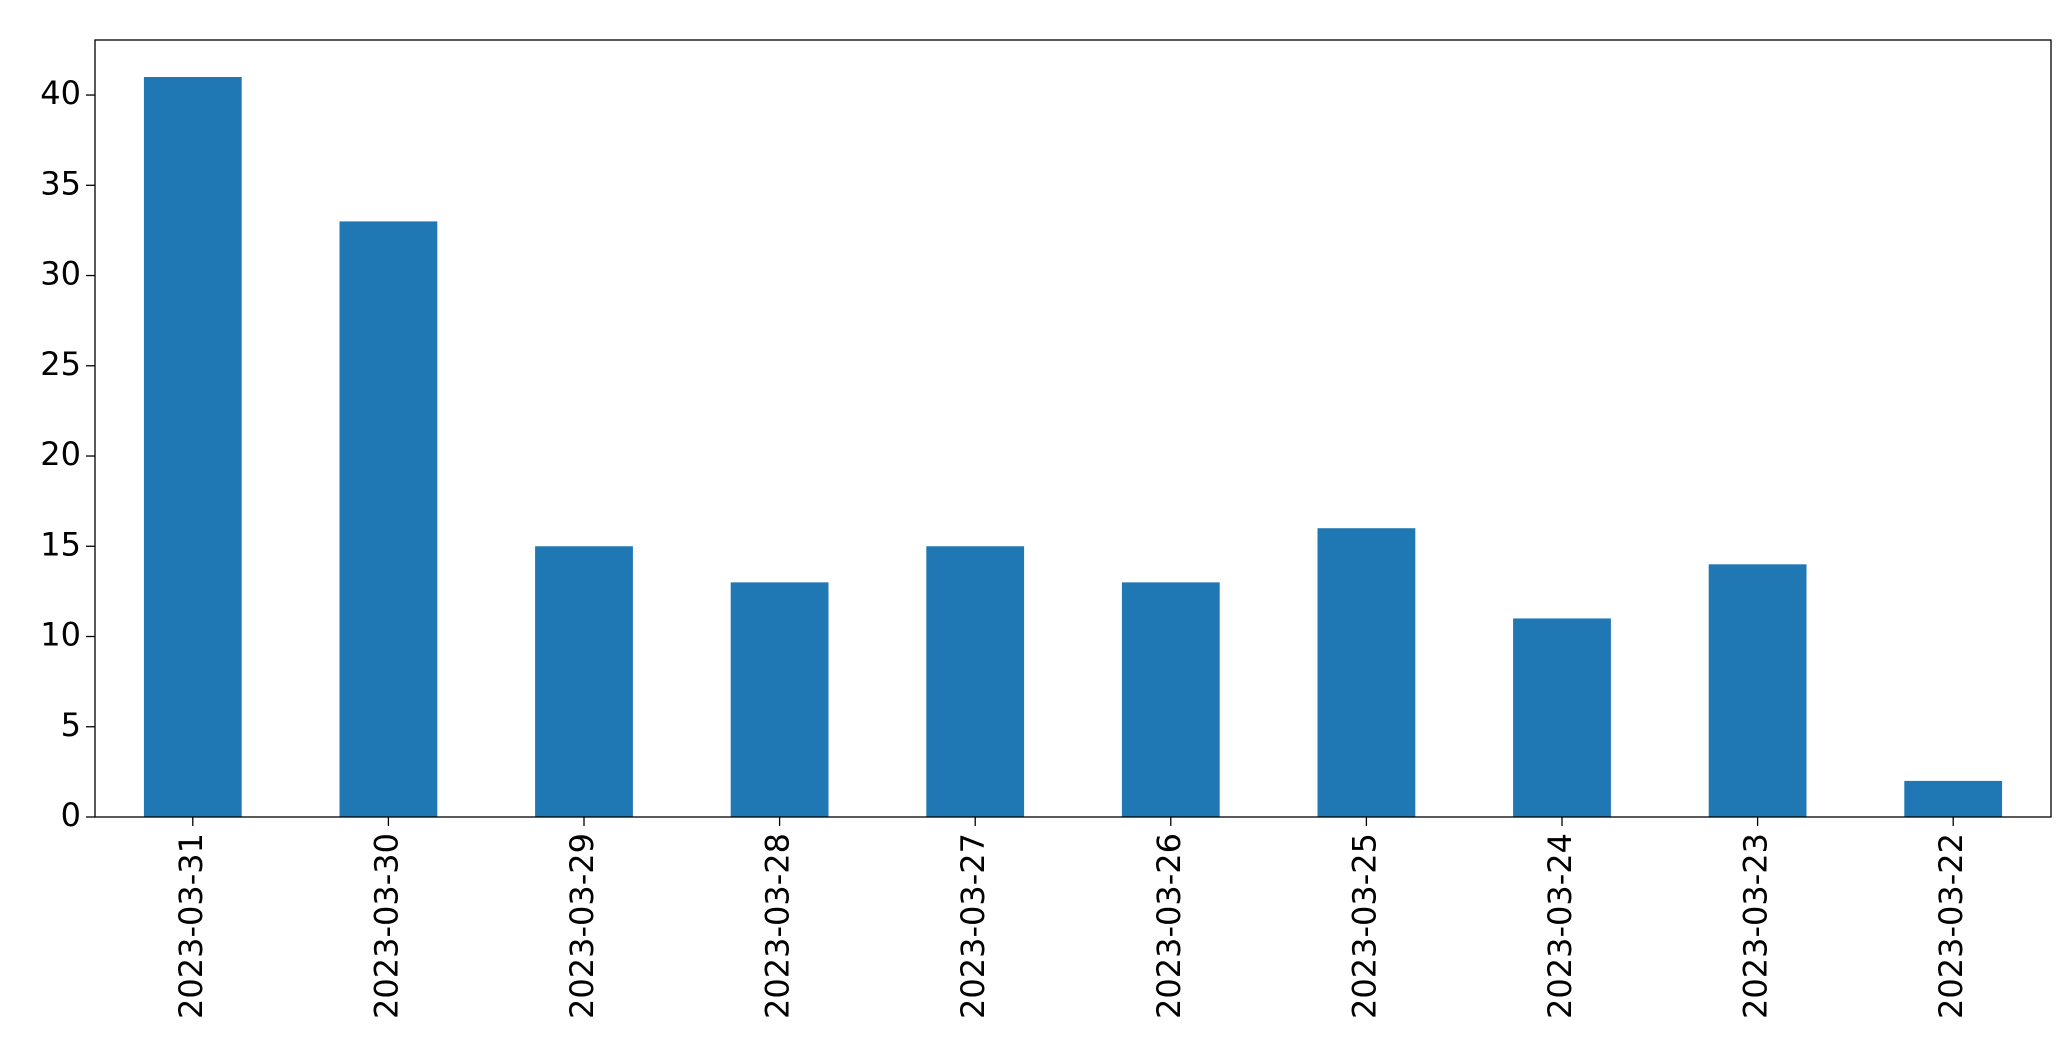  I want to click on x-tick-label: 2023-03-23, so click(1756, 926).